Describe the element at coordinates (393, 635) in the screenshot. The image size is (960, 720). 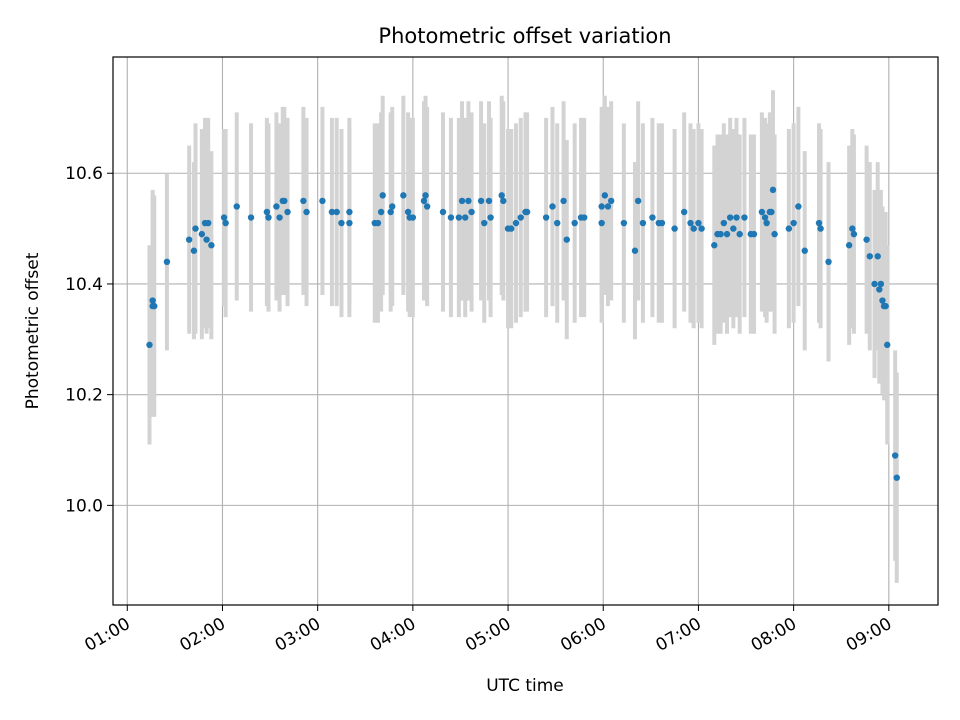
I see `x-tick-label: 04:00` at that location.